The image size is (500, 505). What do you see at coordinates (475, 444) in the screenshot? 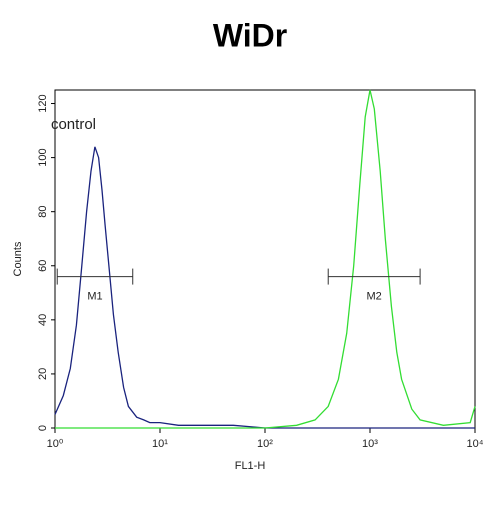
I see `x-tick-label: 10⁴` at bounding box center [475, 444].